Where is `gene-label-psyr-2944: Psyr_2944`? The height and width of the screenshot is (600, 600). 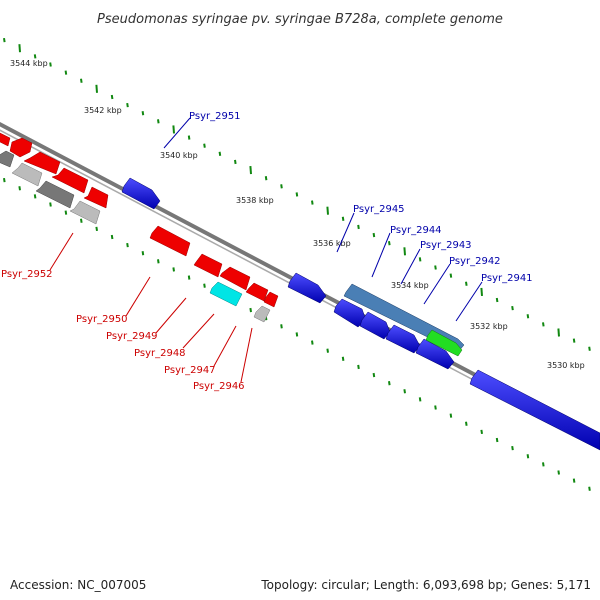 gene-label-psyr-2944: Psyr_2944 is located at coordinates (416, 230).